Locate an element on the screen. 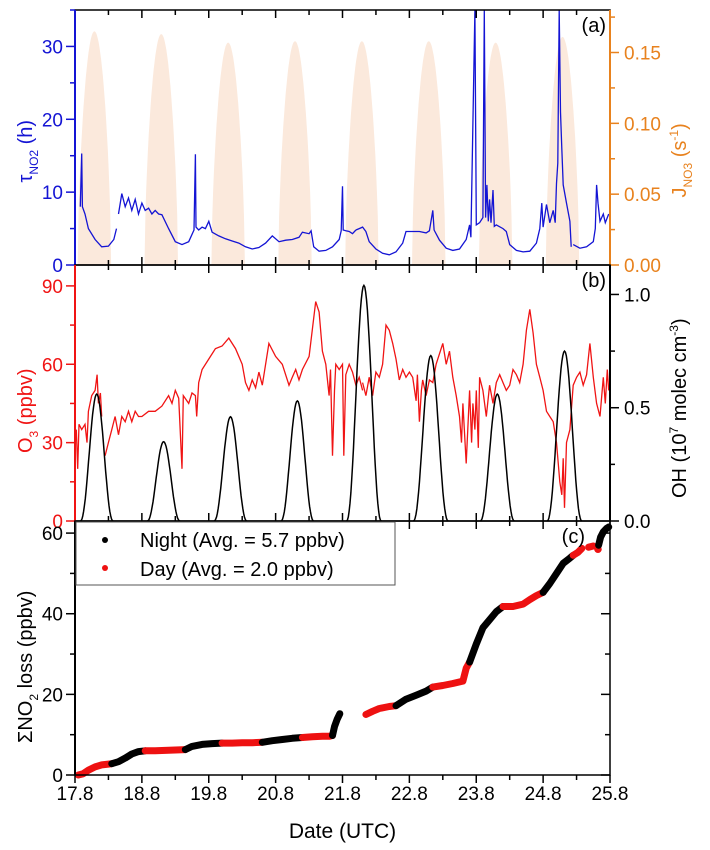 The height and width of the screenshot is (850, 710). x-tick-label: 25.8 is located at coordinates (610, 794).